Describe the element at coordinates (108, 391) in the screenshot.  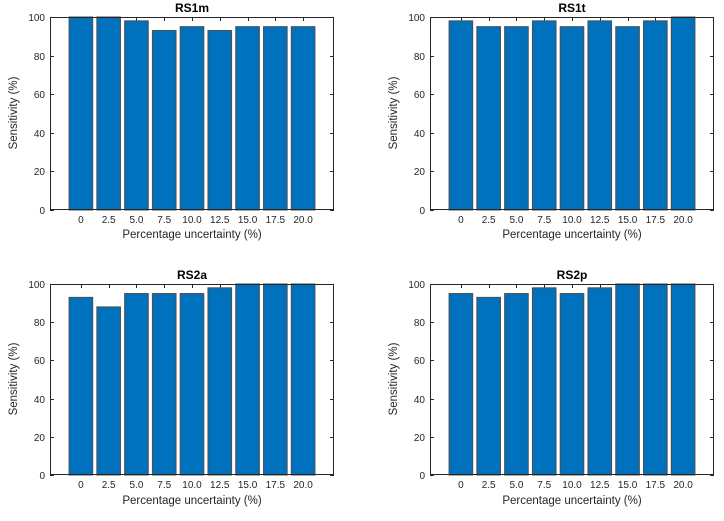
I see `bar-rs2a-2.5` at that location.